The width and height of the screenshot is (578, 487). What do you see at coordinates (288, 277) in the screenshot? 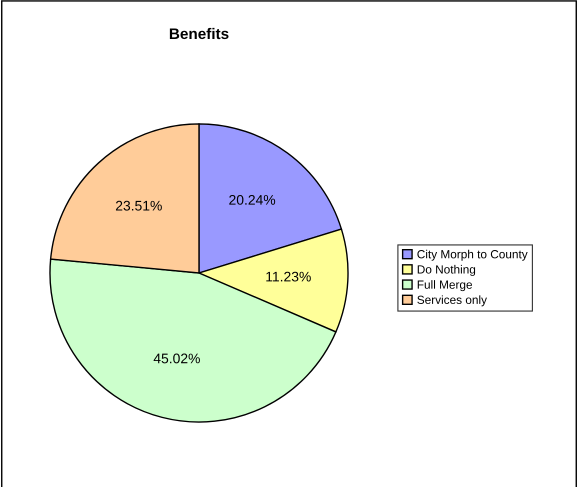
I see `data-label: 11.23%` at bounding box center [288, 277].